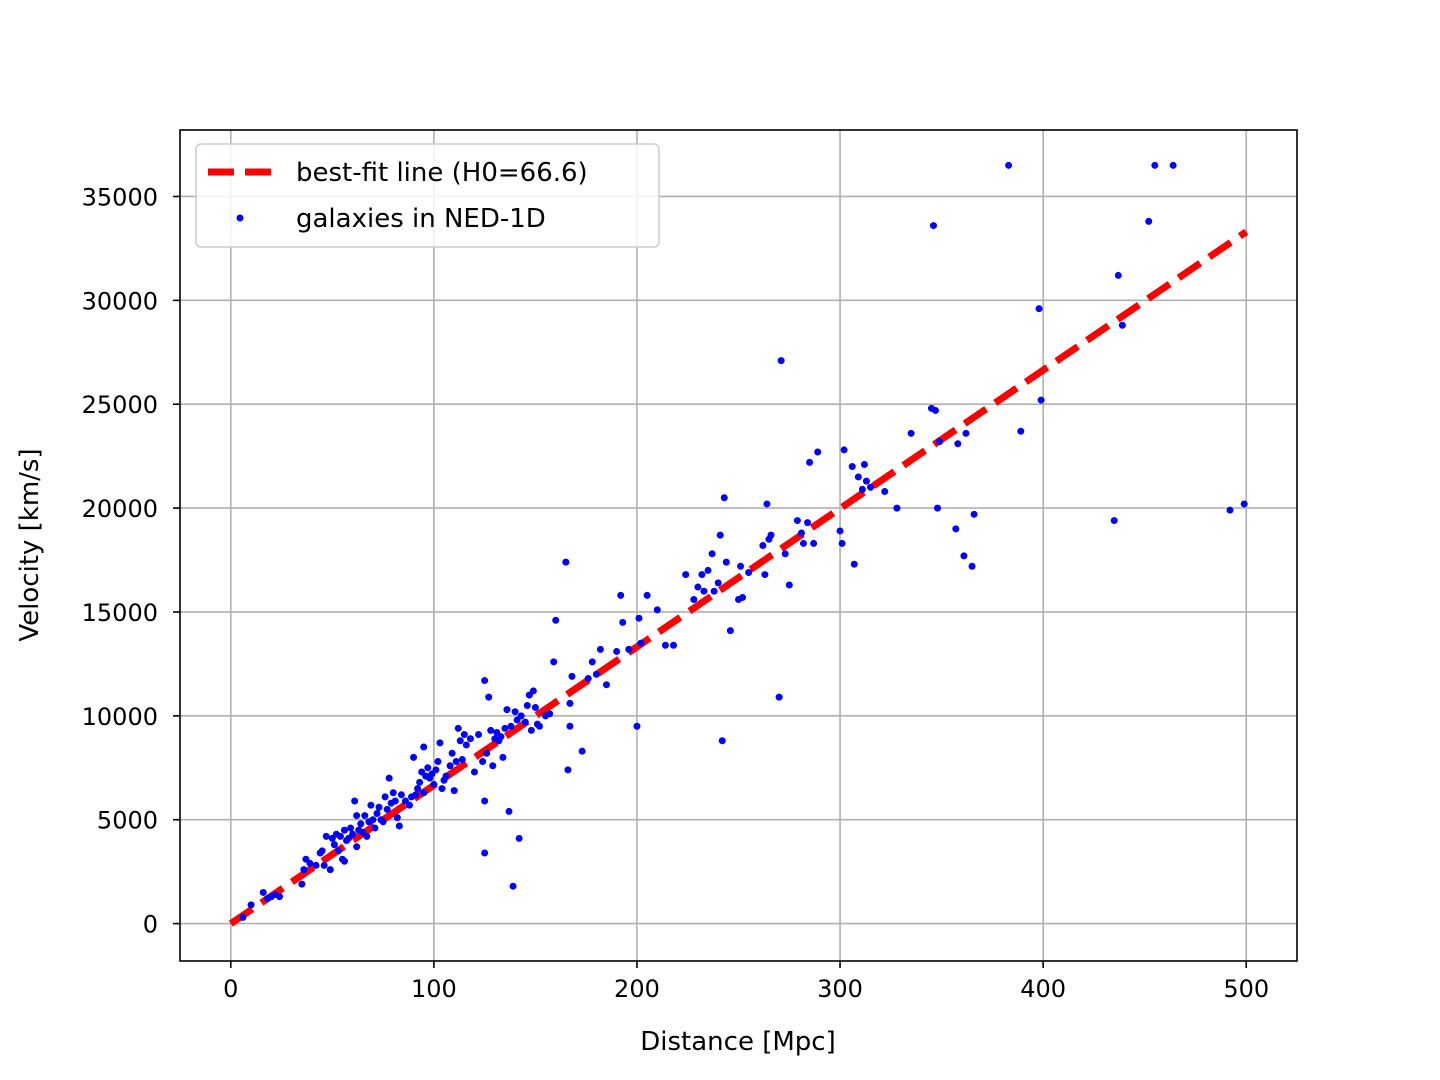 Image resolution: width=1440 pixels, height=1080 pixels. What do you see at coordinates (434, 989) in the screenshot?
I see `x-tick-label: 100` at bounding box center [434, 989].